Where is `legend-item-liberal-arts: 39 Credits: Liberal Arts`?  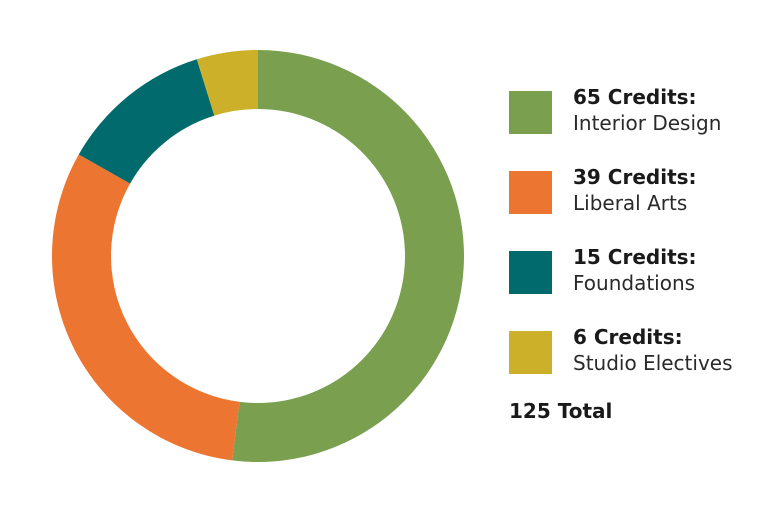
legend-item-liberal-arts: 39 Credits: Liberal Arts is located at coordinates (636, 204).